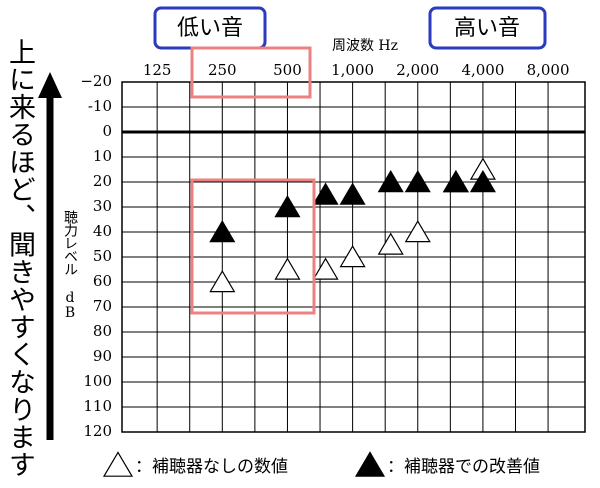  What do you see at coordinates (102, 331) in the screenshot?
I see `y-tick-label: 80` at bounding box center [102, 331].